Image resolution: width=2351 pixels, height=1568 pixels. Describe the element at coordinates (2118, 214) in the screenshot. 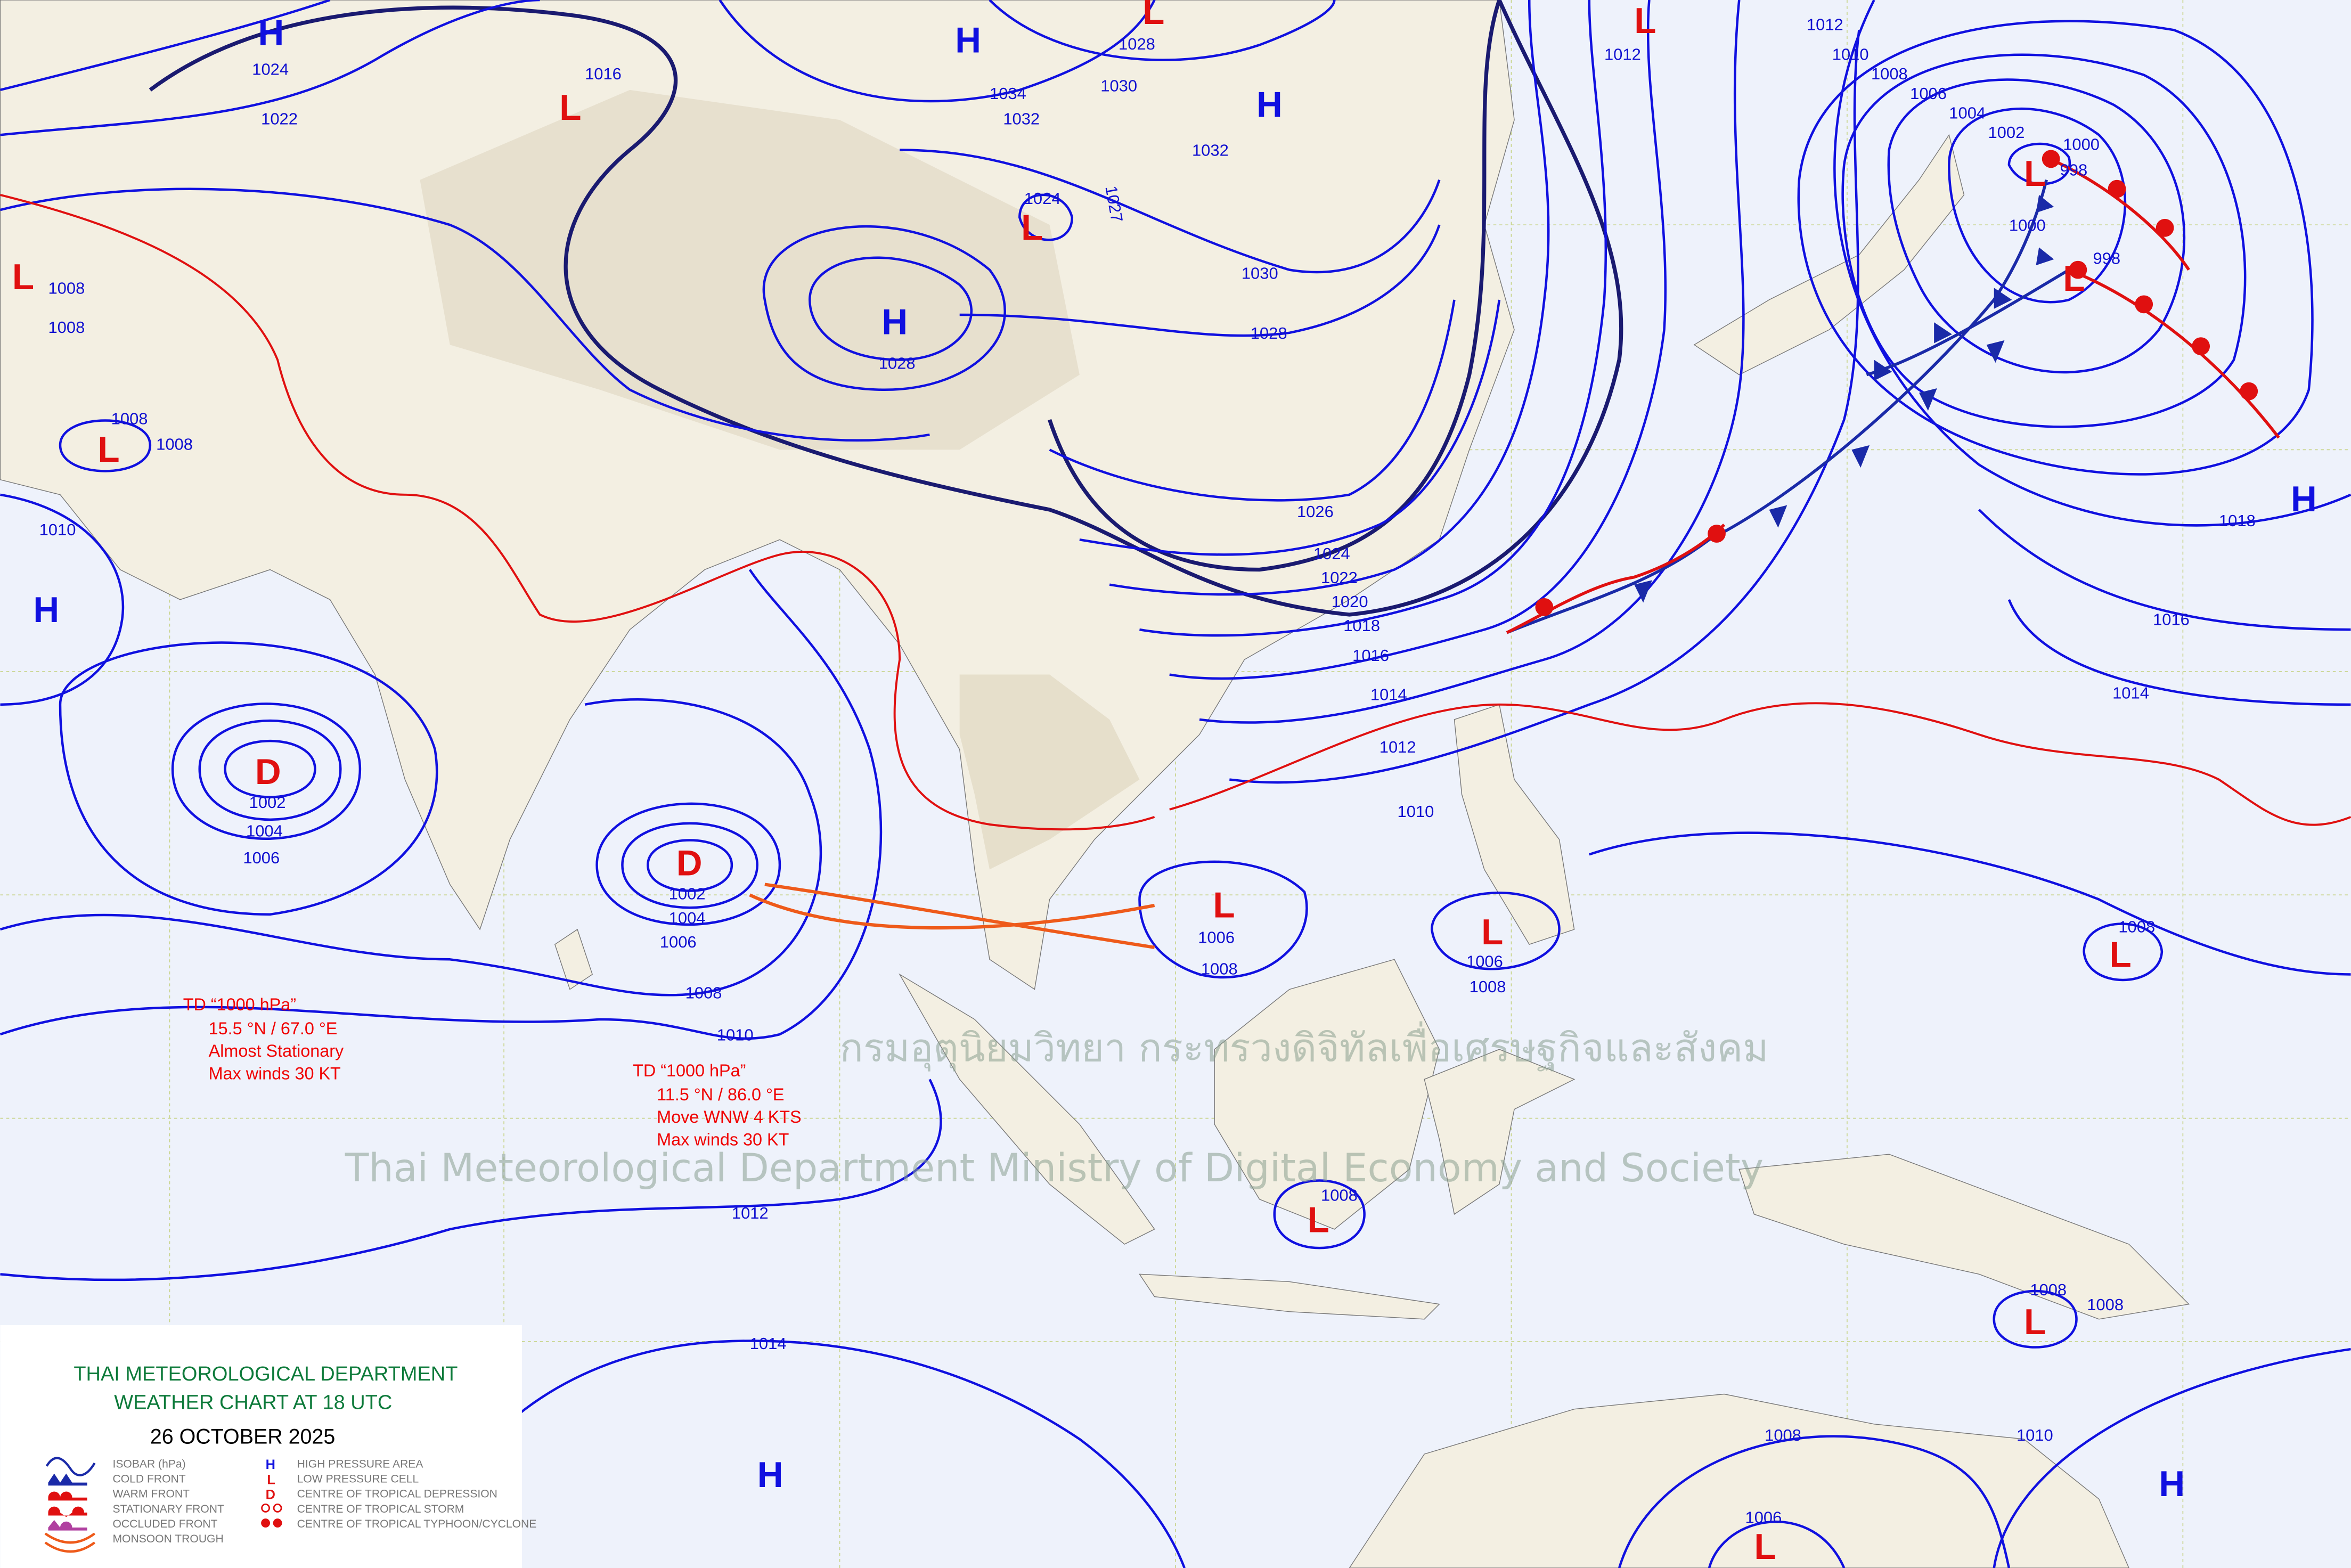

I see `warm-front-north` at that location.